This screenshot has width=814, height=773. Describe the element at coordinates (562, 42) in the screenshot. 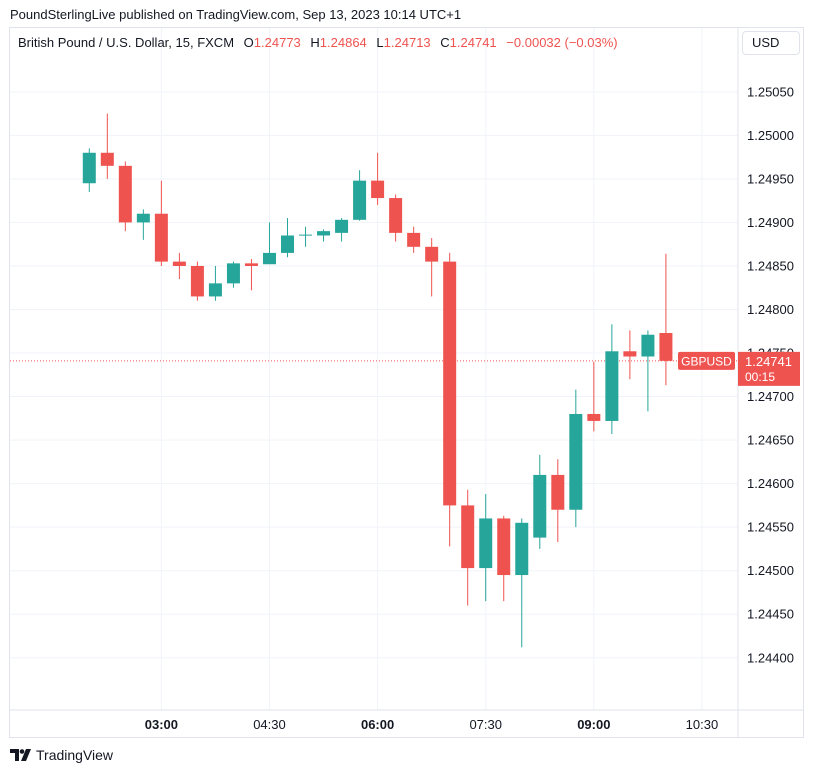

I see `change-value: −0.00032 (−0.03%)` at that location.